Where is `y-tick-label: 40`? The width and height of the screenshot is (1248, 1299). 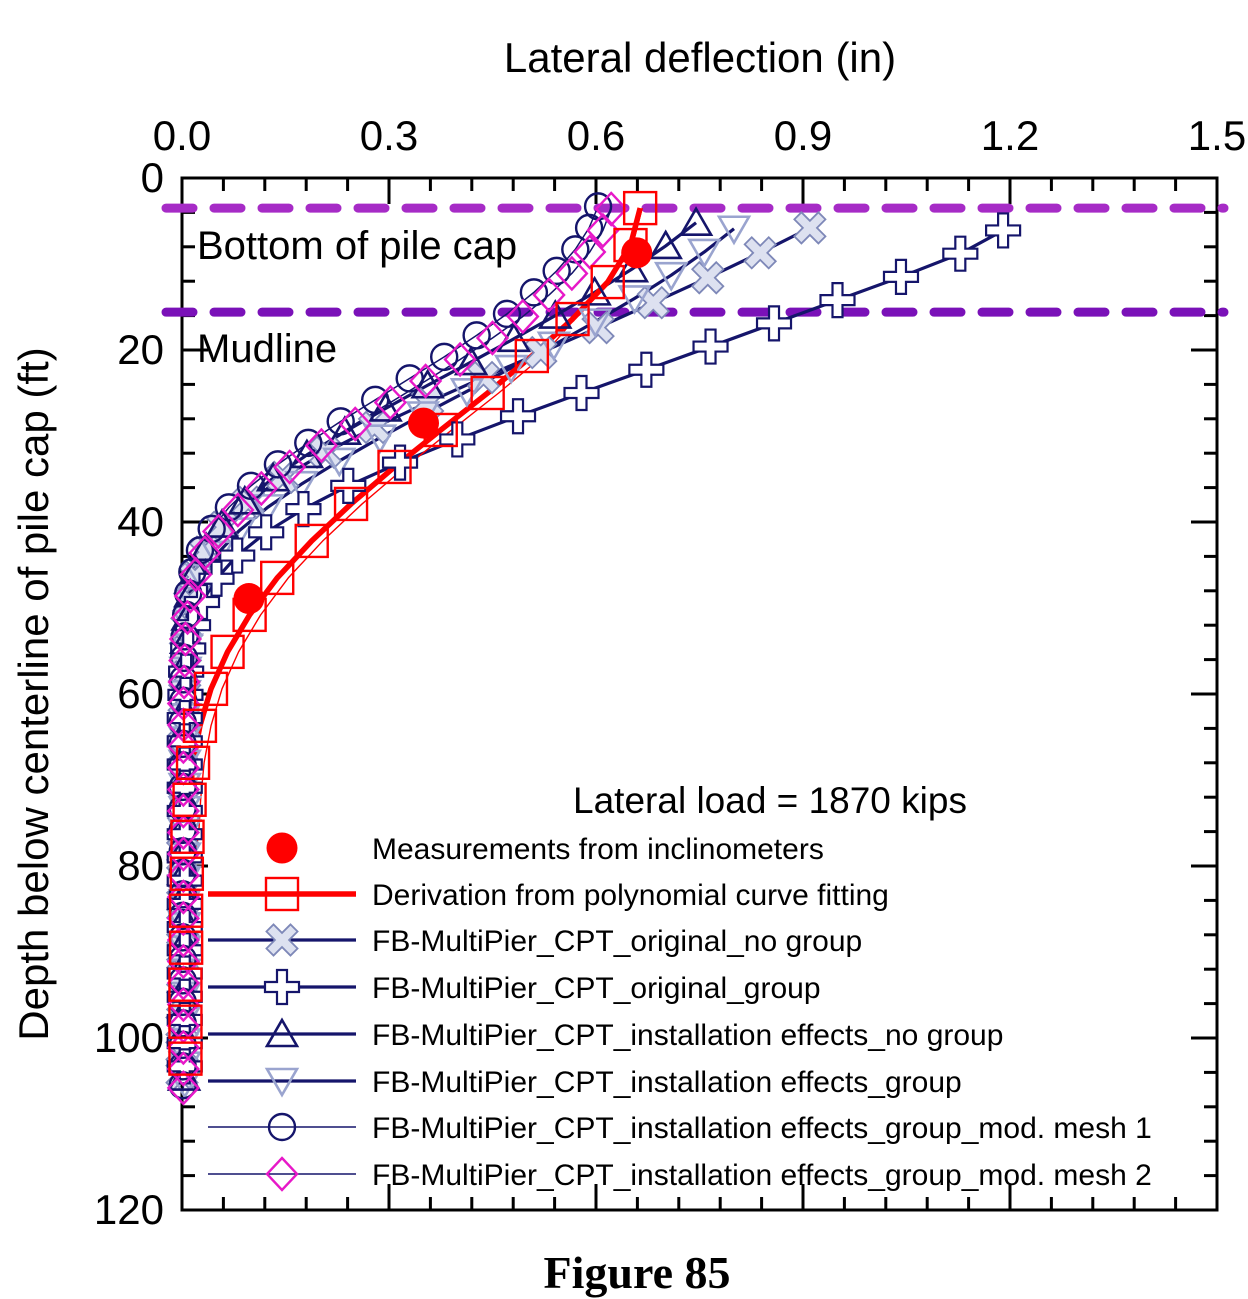
y-tick-label: 40 is located at coordinates (140, 521).